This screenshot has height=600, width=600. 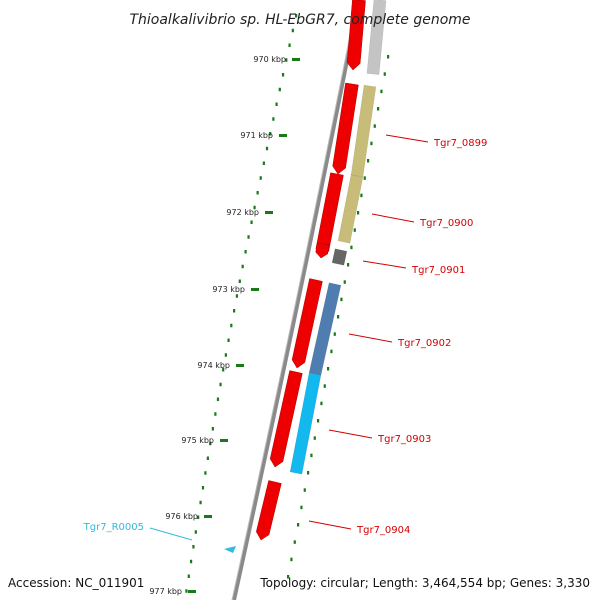 What do you see at coordinates (213, 365) in the screenshot?
I see `tick-label: 974 kbp` at bounding box center [213, 365].